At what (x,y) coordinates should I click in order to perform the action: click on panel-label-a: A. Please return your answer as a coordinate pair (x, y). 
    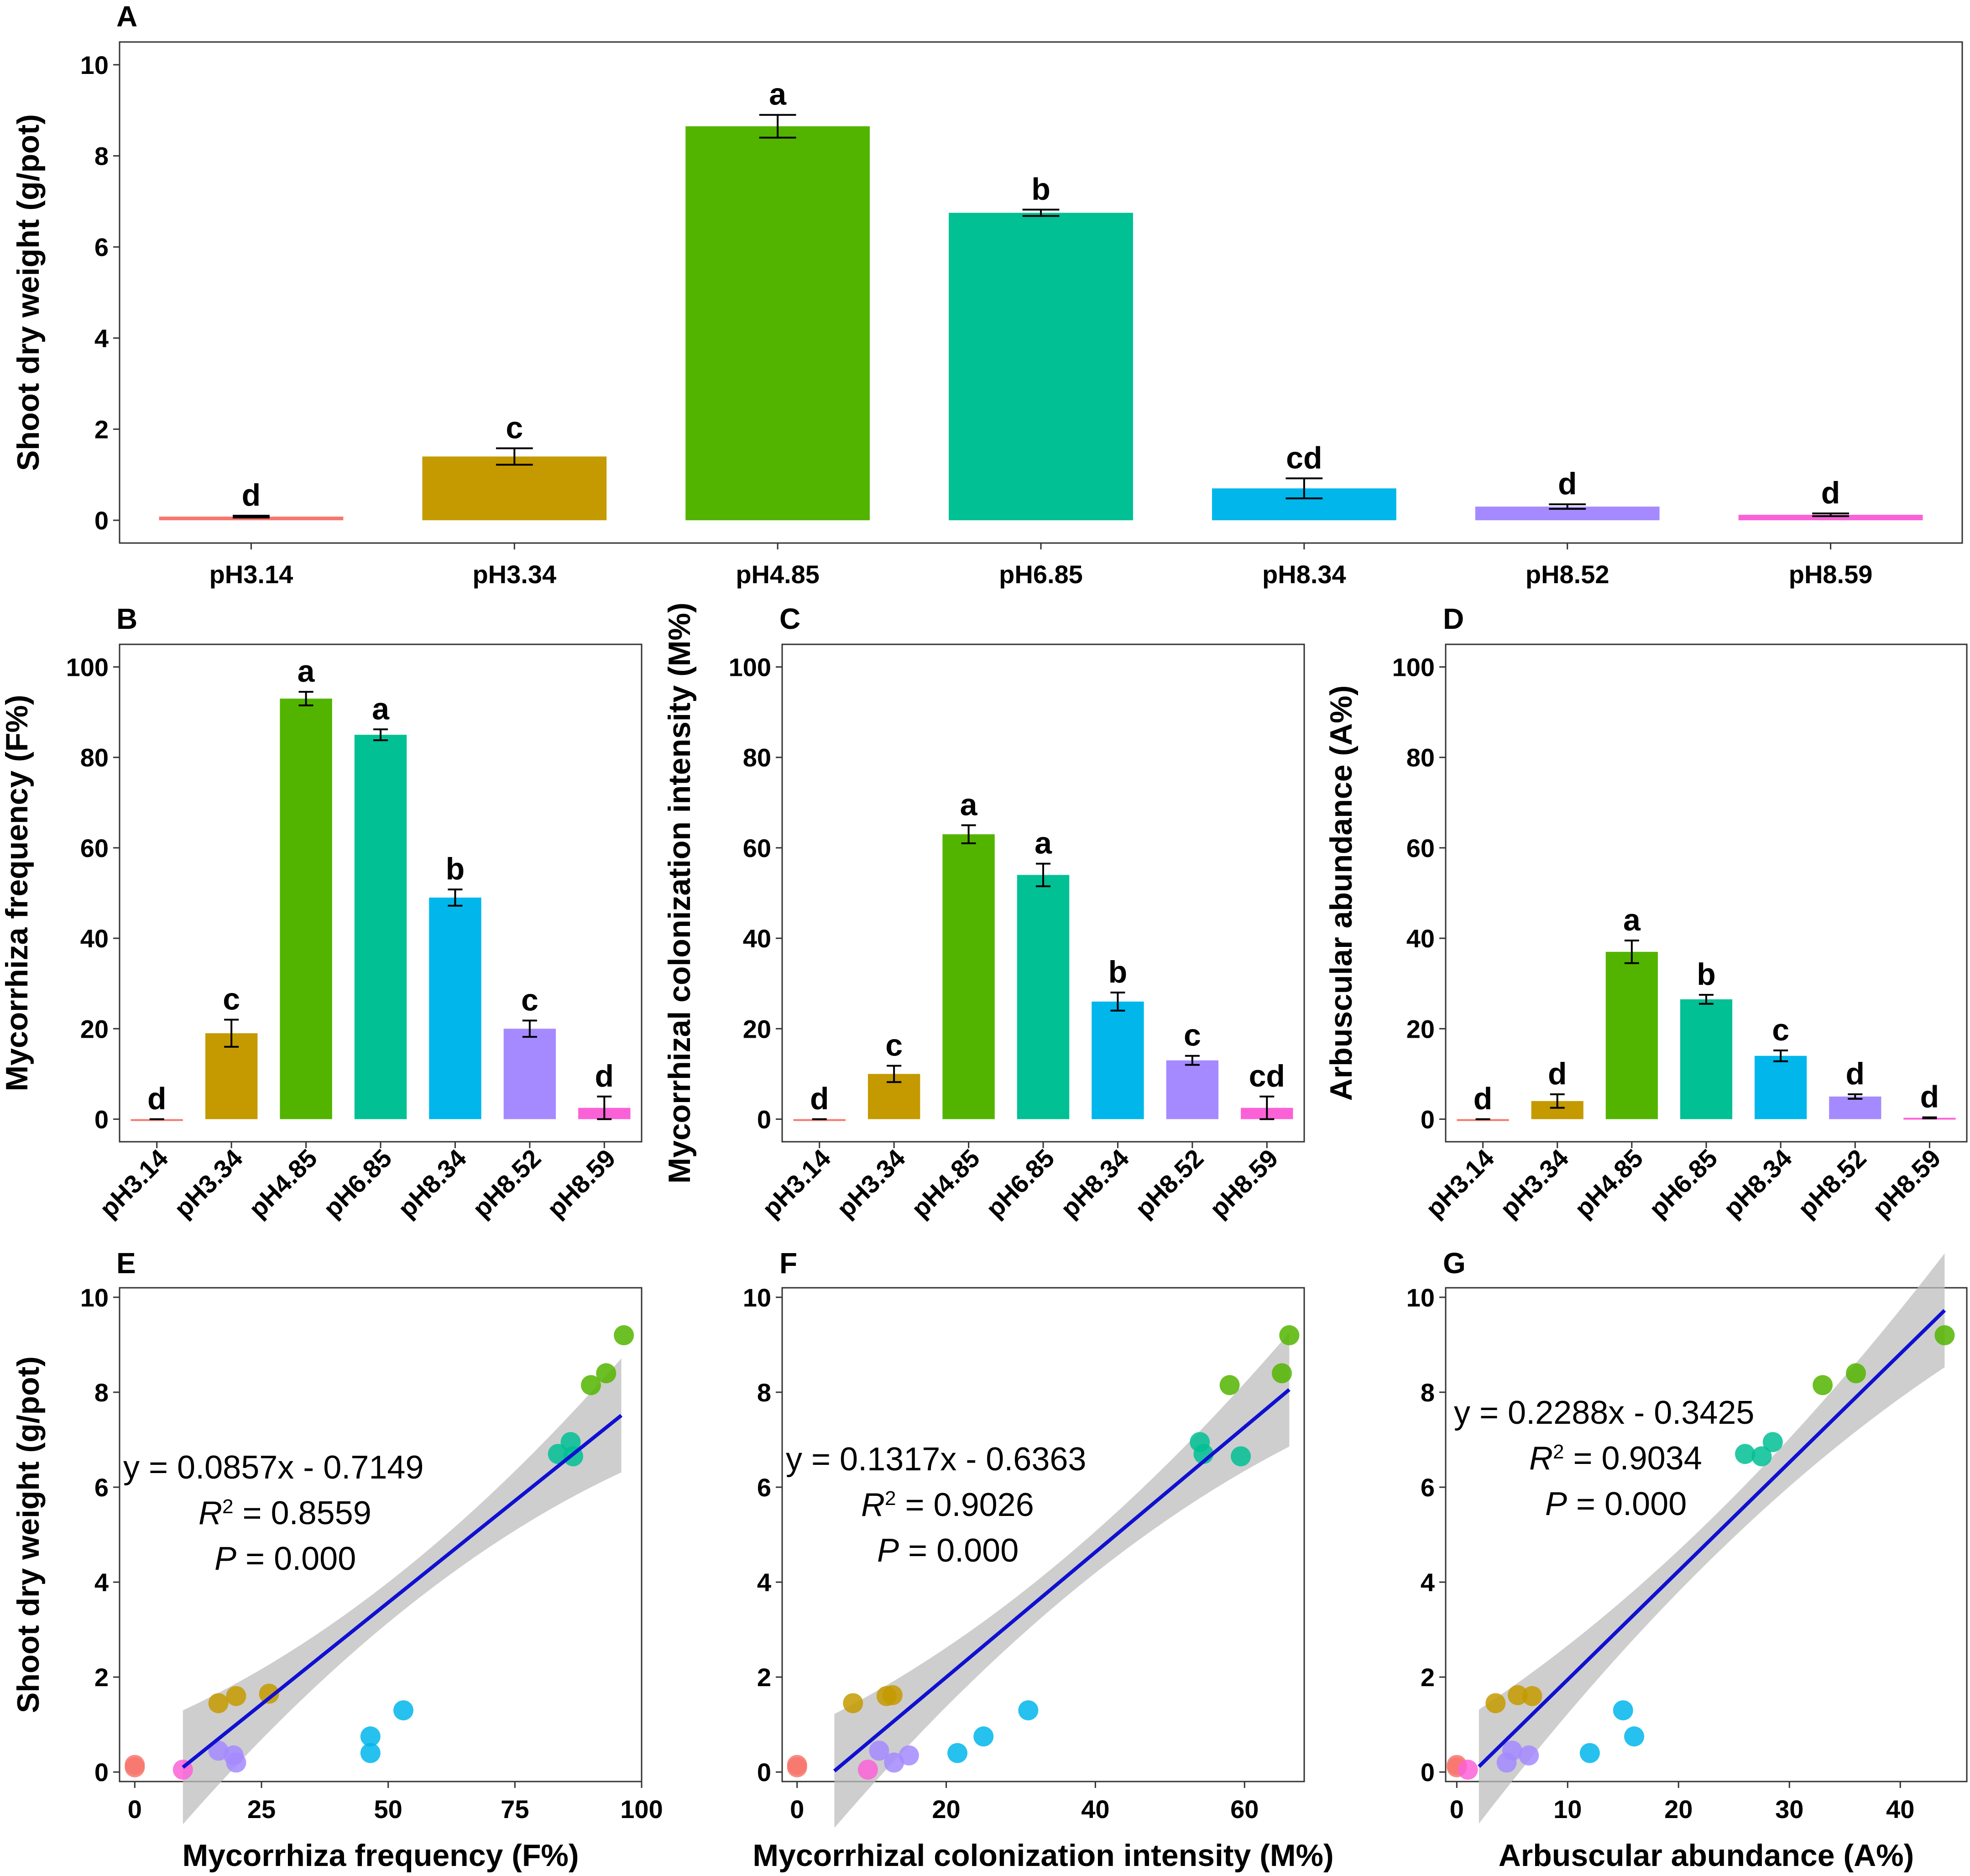
    Looking at the image, I should click on (126, 16).